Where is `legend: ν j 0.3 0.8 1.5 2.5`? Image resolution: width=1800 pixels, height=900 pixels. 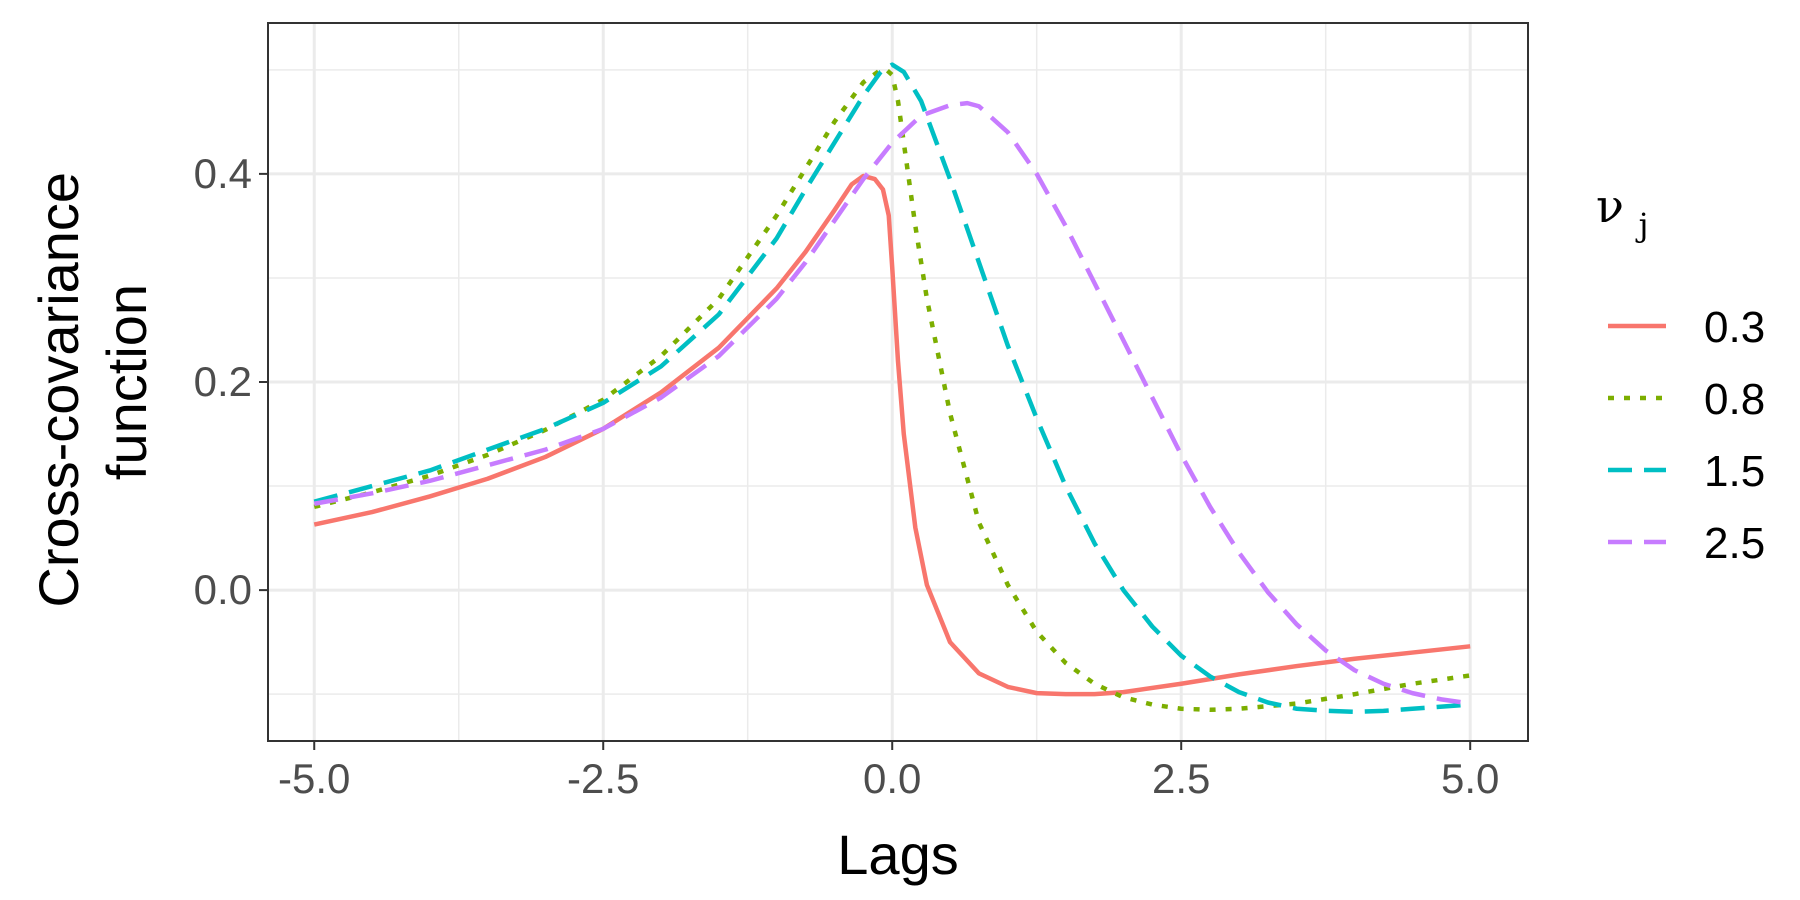 legend: ν j 0.3 0.8 1.5 2.5 is located at coordinates (1680, 373).